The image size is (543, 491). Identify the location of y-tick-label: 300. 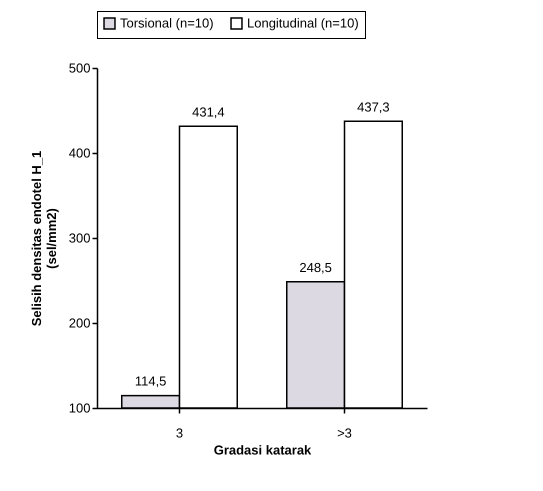
(79, 238).